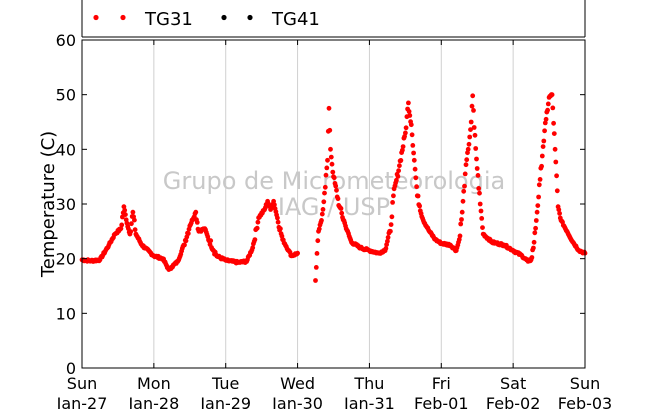  Describe the element at coordinates (513, 401) in the screenshot. I see `x-tick-date-6: Feb-02` at that location.